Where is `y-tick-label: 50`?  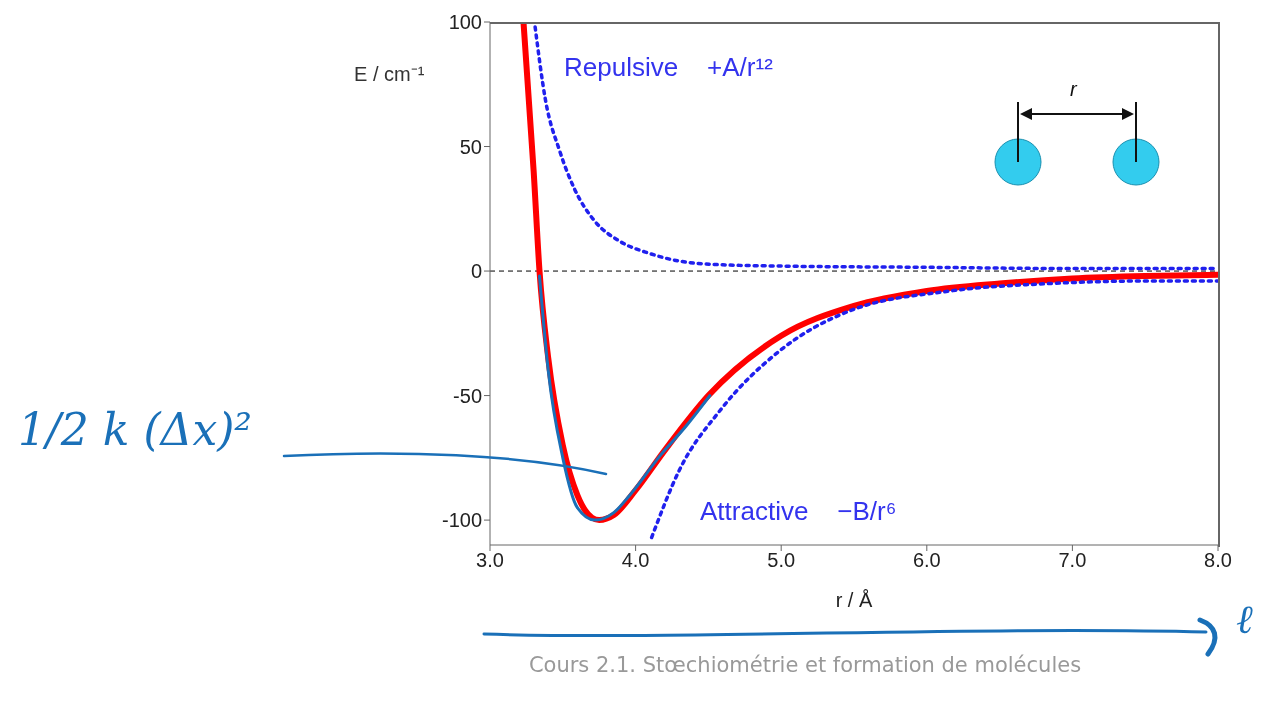
y-tick-label: 50 is located at coordinates (470, 146).